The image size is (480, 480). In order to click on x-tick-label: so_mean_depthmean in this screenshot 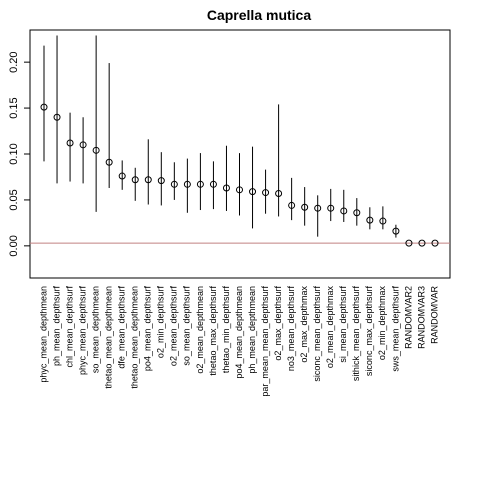, I will do `click(96, 329)`.